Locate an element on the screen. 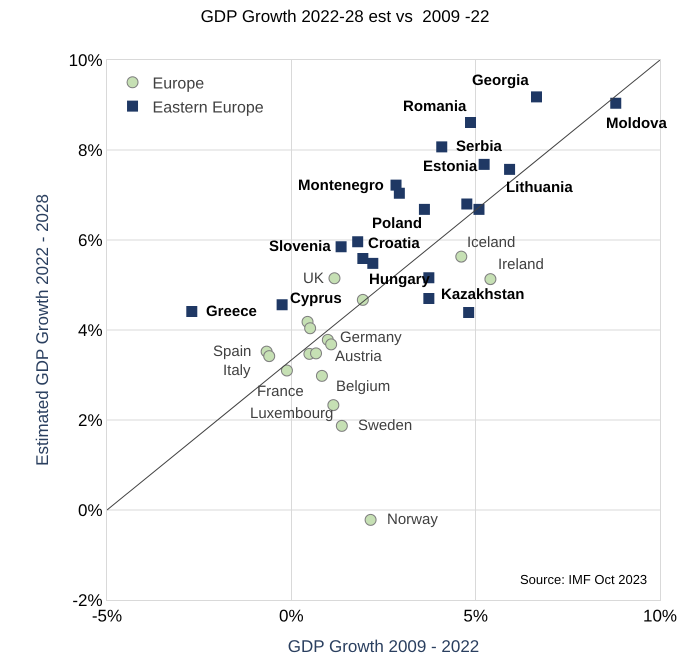  legend-label: Europe is located at coordinates (178, 84).